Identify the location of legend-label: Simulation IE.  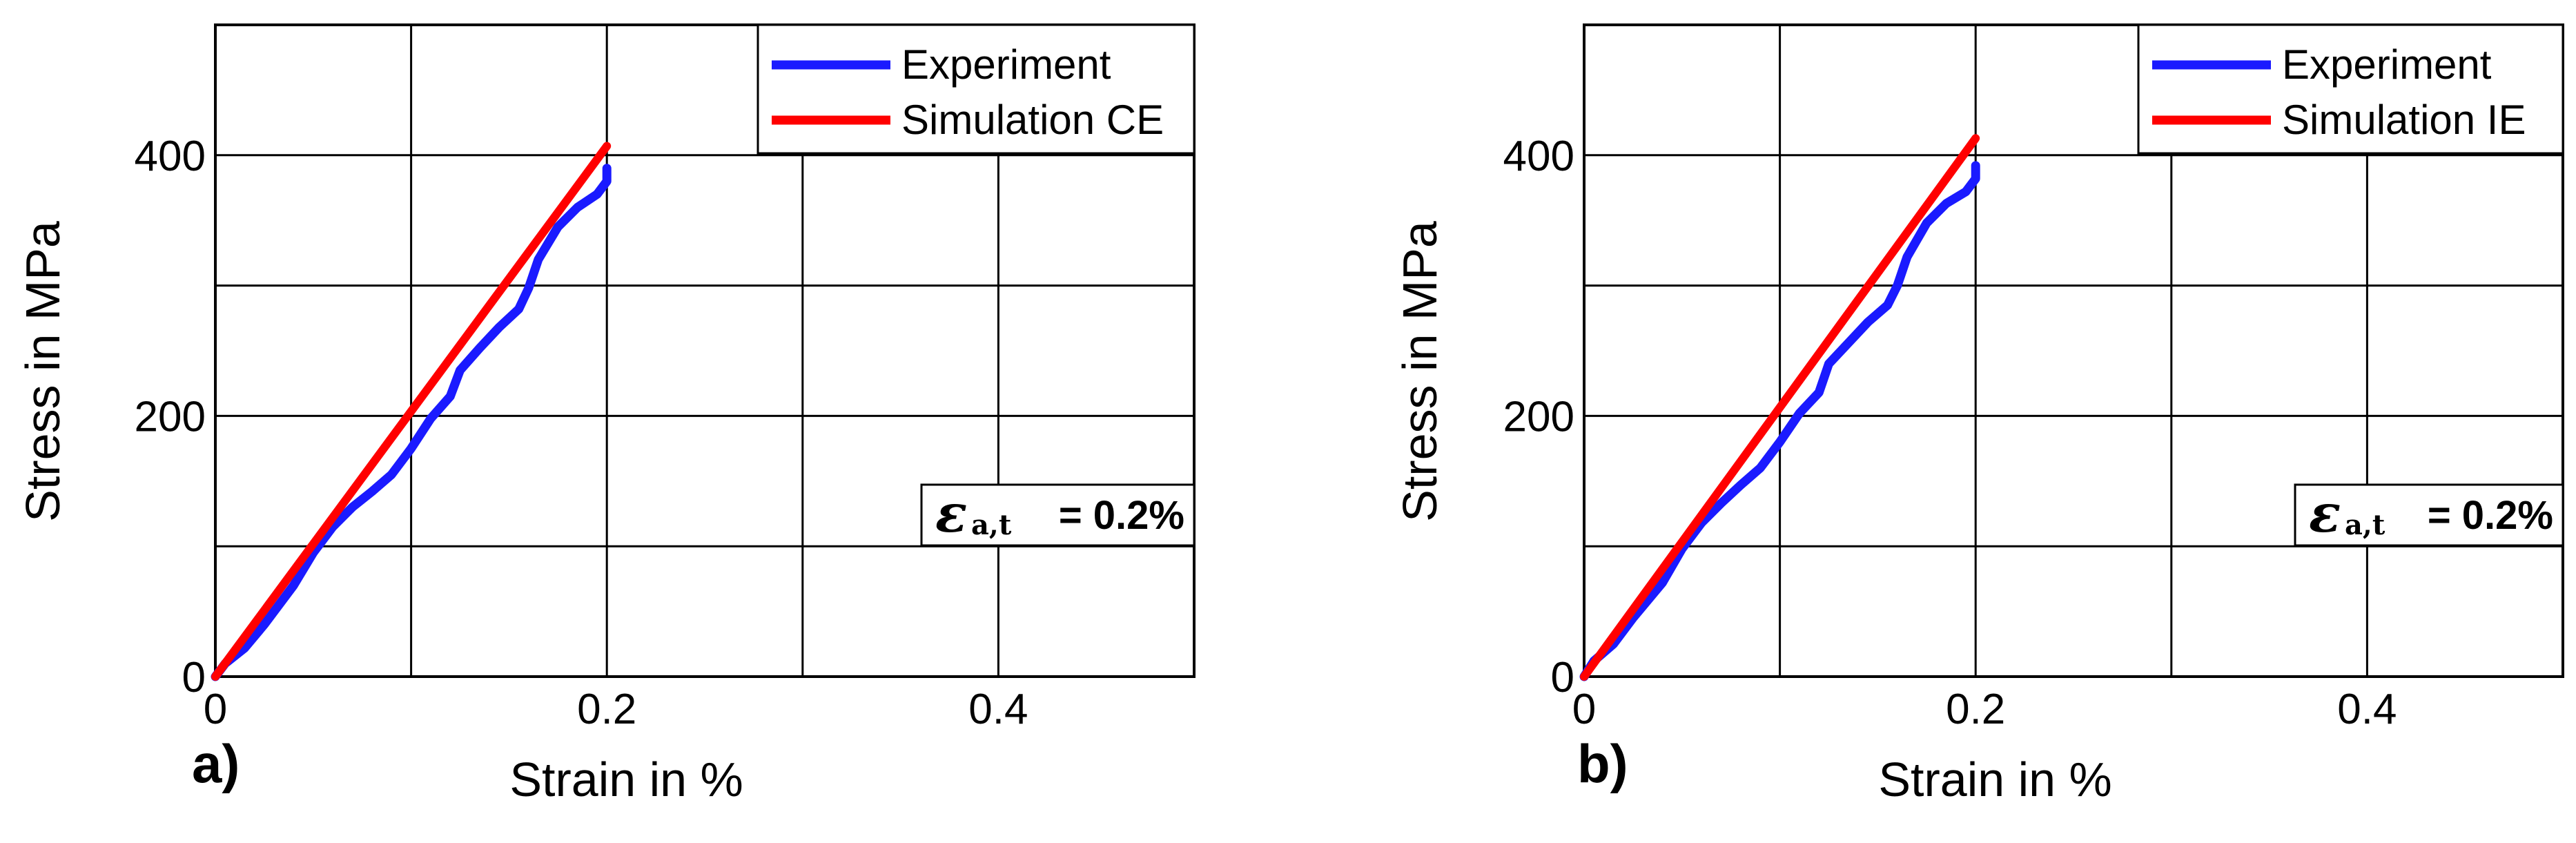
(2404, 120).